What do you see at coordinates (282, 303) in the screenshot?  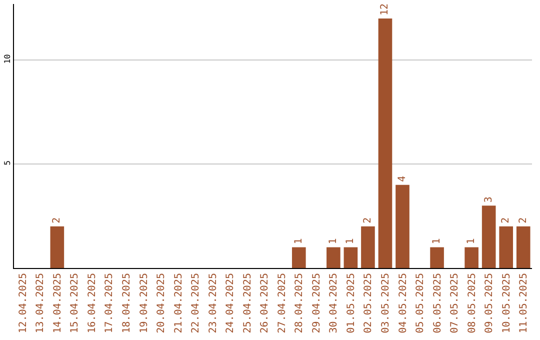 I see `x-tick-label: 27.04.2025` at bounding box center [282, 303].